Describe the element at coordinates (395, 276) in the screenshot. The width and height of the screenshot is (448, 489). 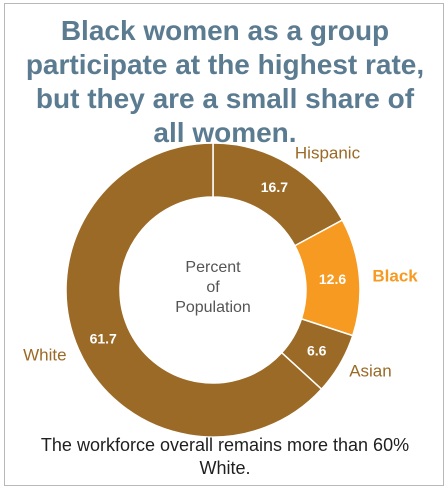
I see `category-label-black: Black` at that location.